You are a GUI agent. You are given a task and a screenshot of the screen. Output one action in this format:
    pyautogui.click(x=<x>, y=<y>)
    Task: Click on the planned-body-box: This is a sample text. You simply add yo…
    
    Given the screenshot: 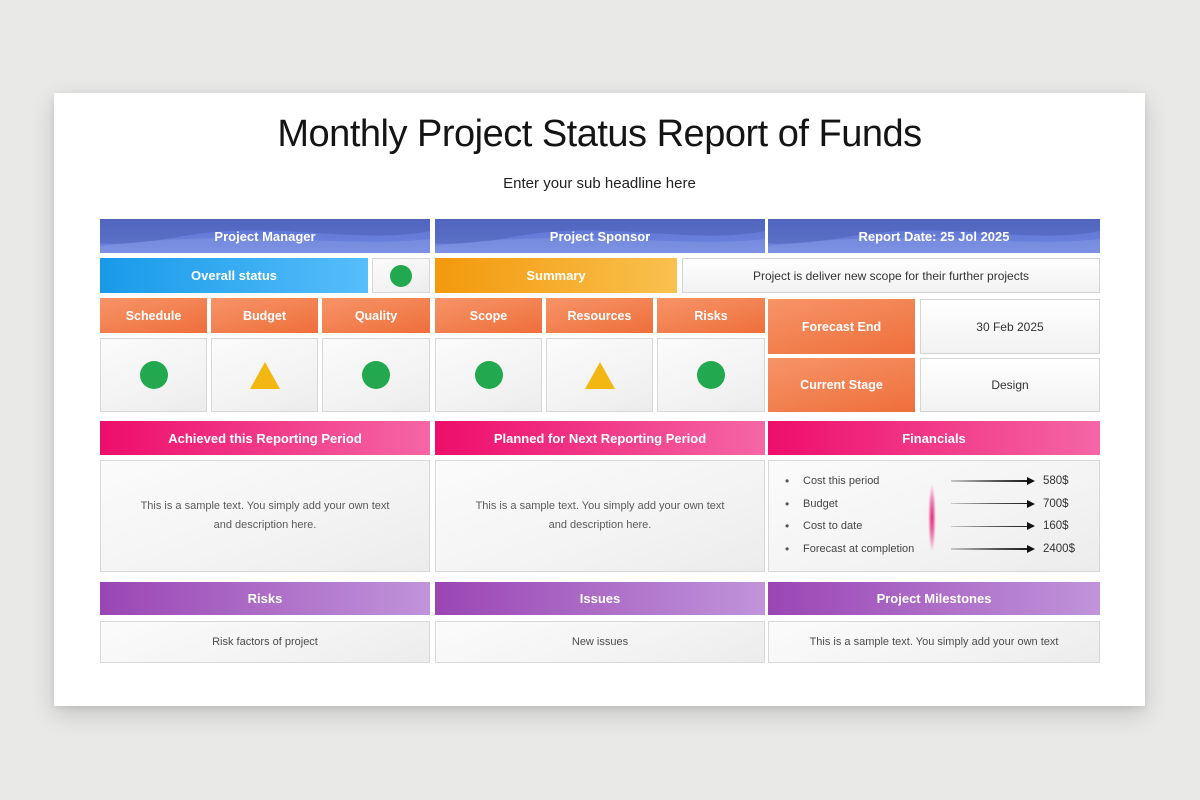 What is the action you would take?
    pyautogui.click(x=600, y=516)
    